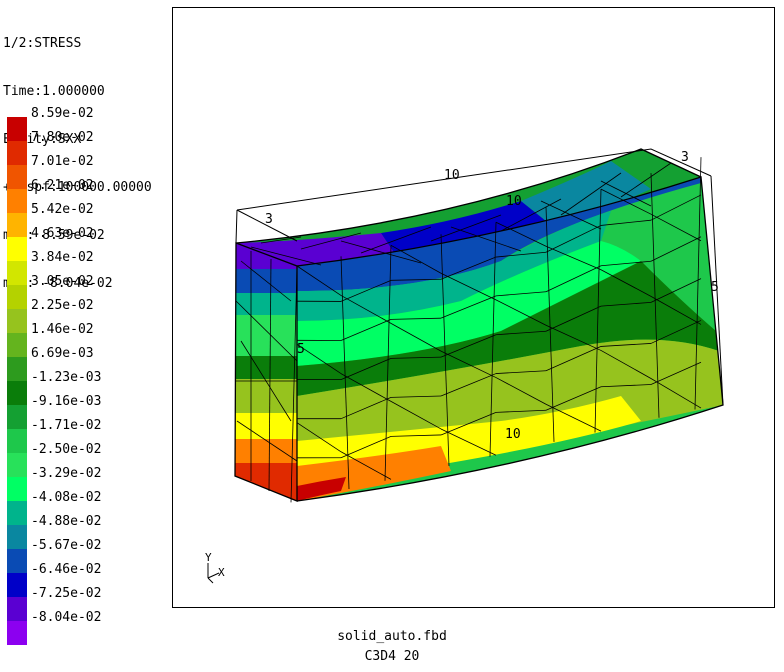  Describe the element at coordinates (715, 287) in the screenshot. I see `dim-right-height: 5` at that location.